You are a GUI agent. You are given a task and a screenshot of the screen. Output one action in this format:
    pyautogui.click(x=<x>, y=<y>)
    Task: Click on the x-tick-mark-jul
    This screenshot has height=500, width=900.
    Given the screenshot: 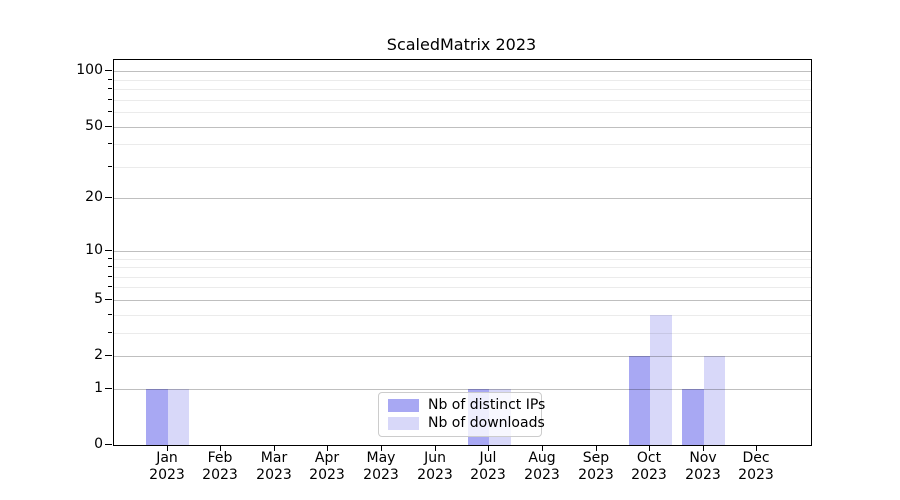 What is the action you would take?
    pyautogui.click(x=488, y=448)
    